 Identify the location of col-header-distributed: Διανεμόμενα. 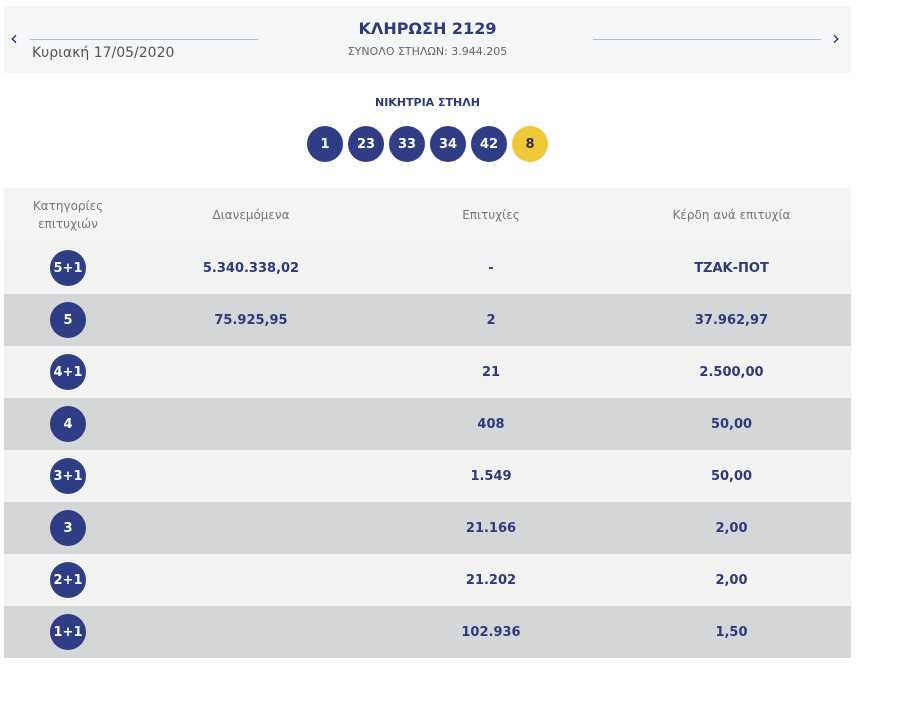
(251, 215).